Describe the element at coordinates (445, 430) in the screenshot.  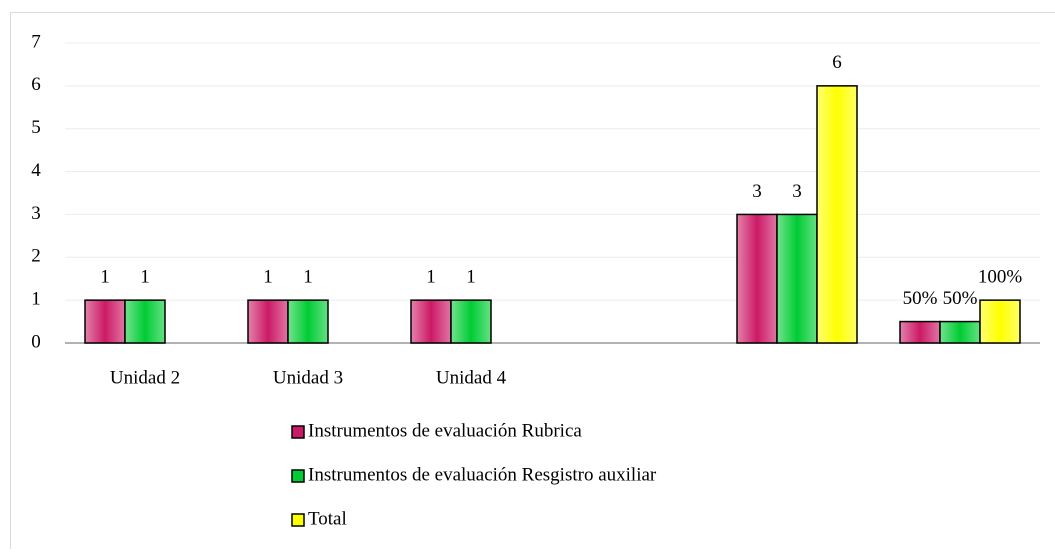
I see `legend-label: Instrumentos de evaluación Rubrica` at that location.